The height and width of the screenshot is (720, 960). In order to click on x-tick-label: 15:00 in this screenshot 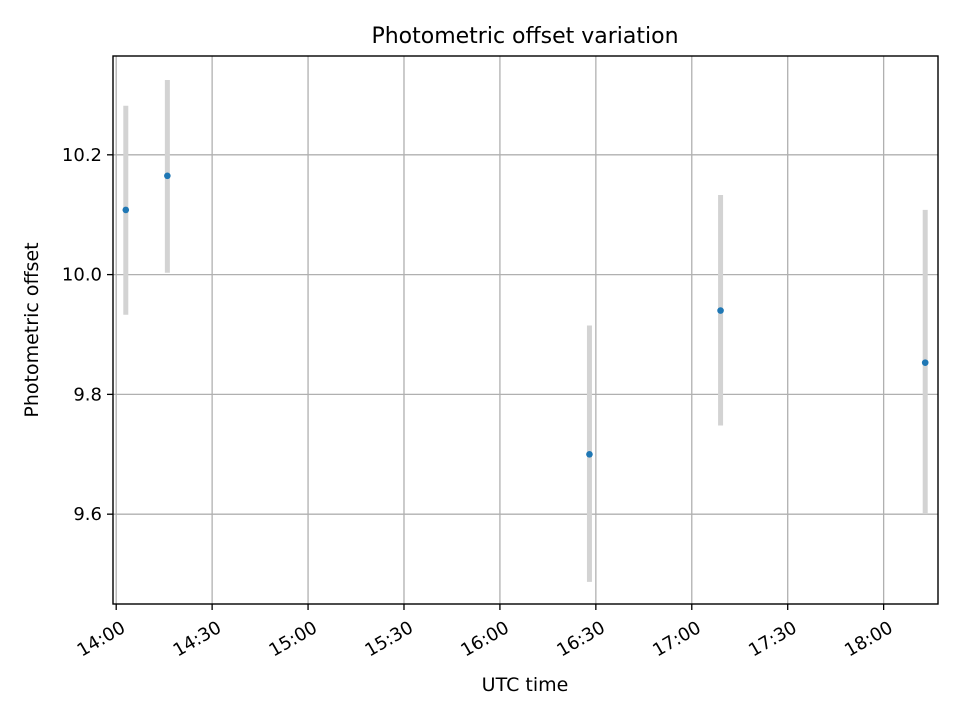, I will do `click(293, 639)`.